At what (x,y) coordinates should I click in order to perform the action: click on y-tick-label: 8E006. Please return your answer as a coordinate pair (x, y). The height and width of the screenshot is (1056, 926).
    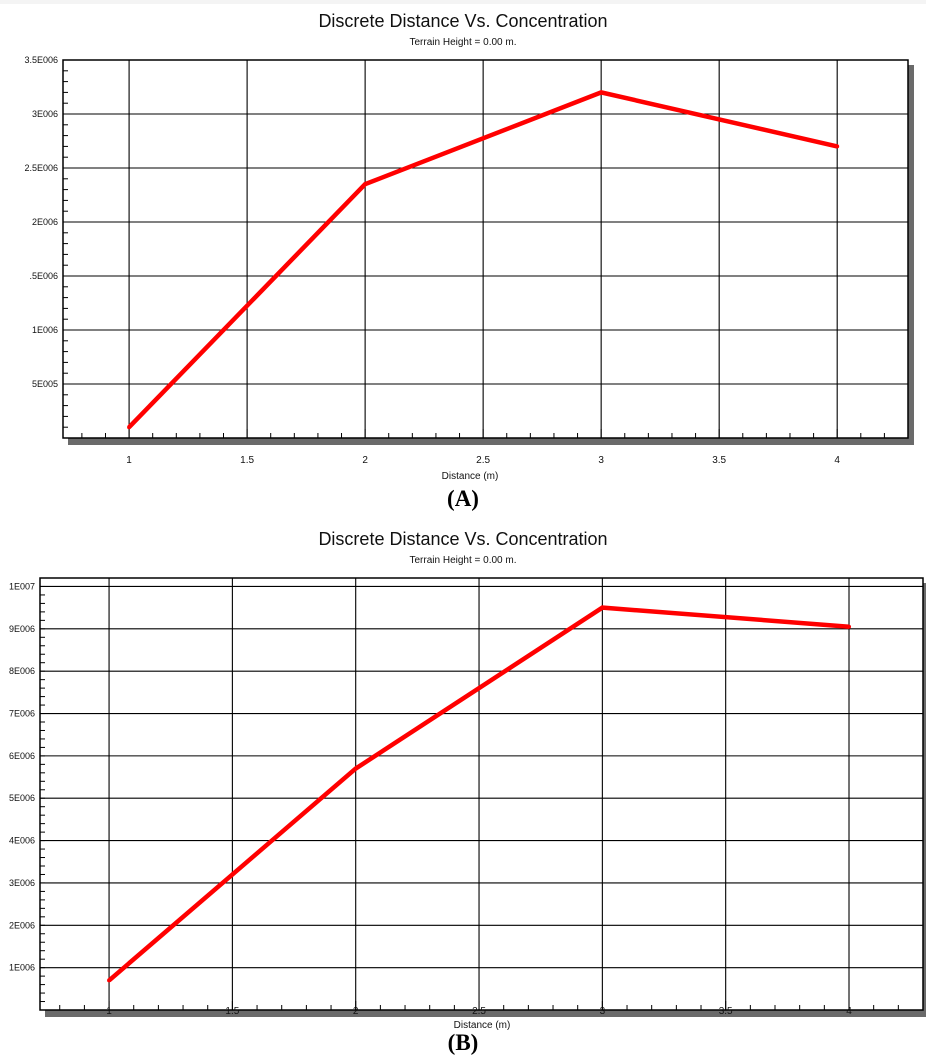
    Looking at the image, I should click on (22, 671).